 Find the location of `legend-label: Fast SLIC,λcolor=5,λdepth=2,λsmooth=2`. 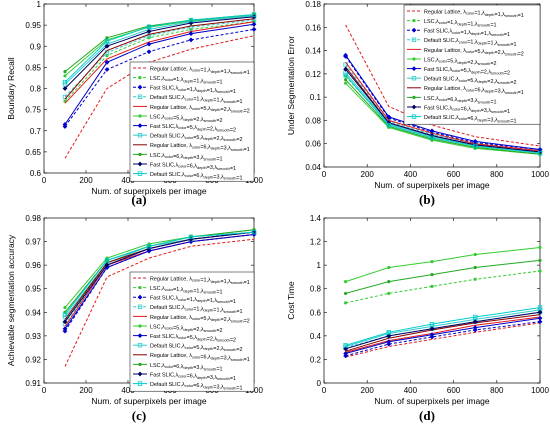

legend-label: Fast SLIC,λcolor=5,λdepth=2,λsmooth=2 is located at coordinates (193, 339).